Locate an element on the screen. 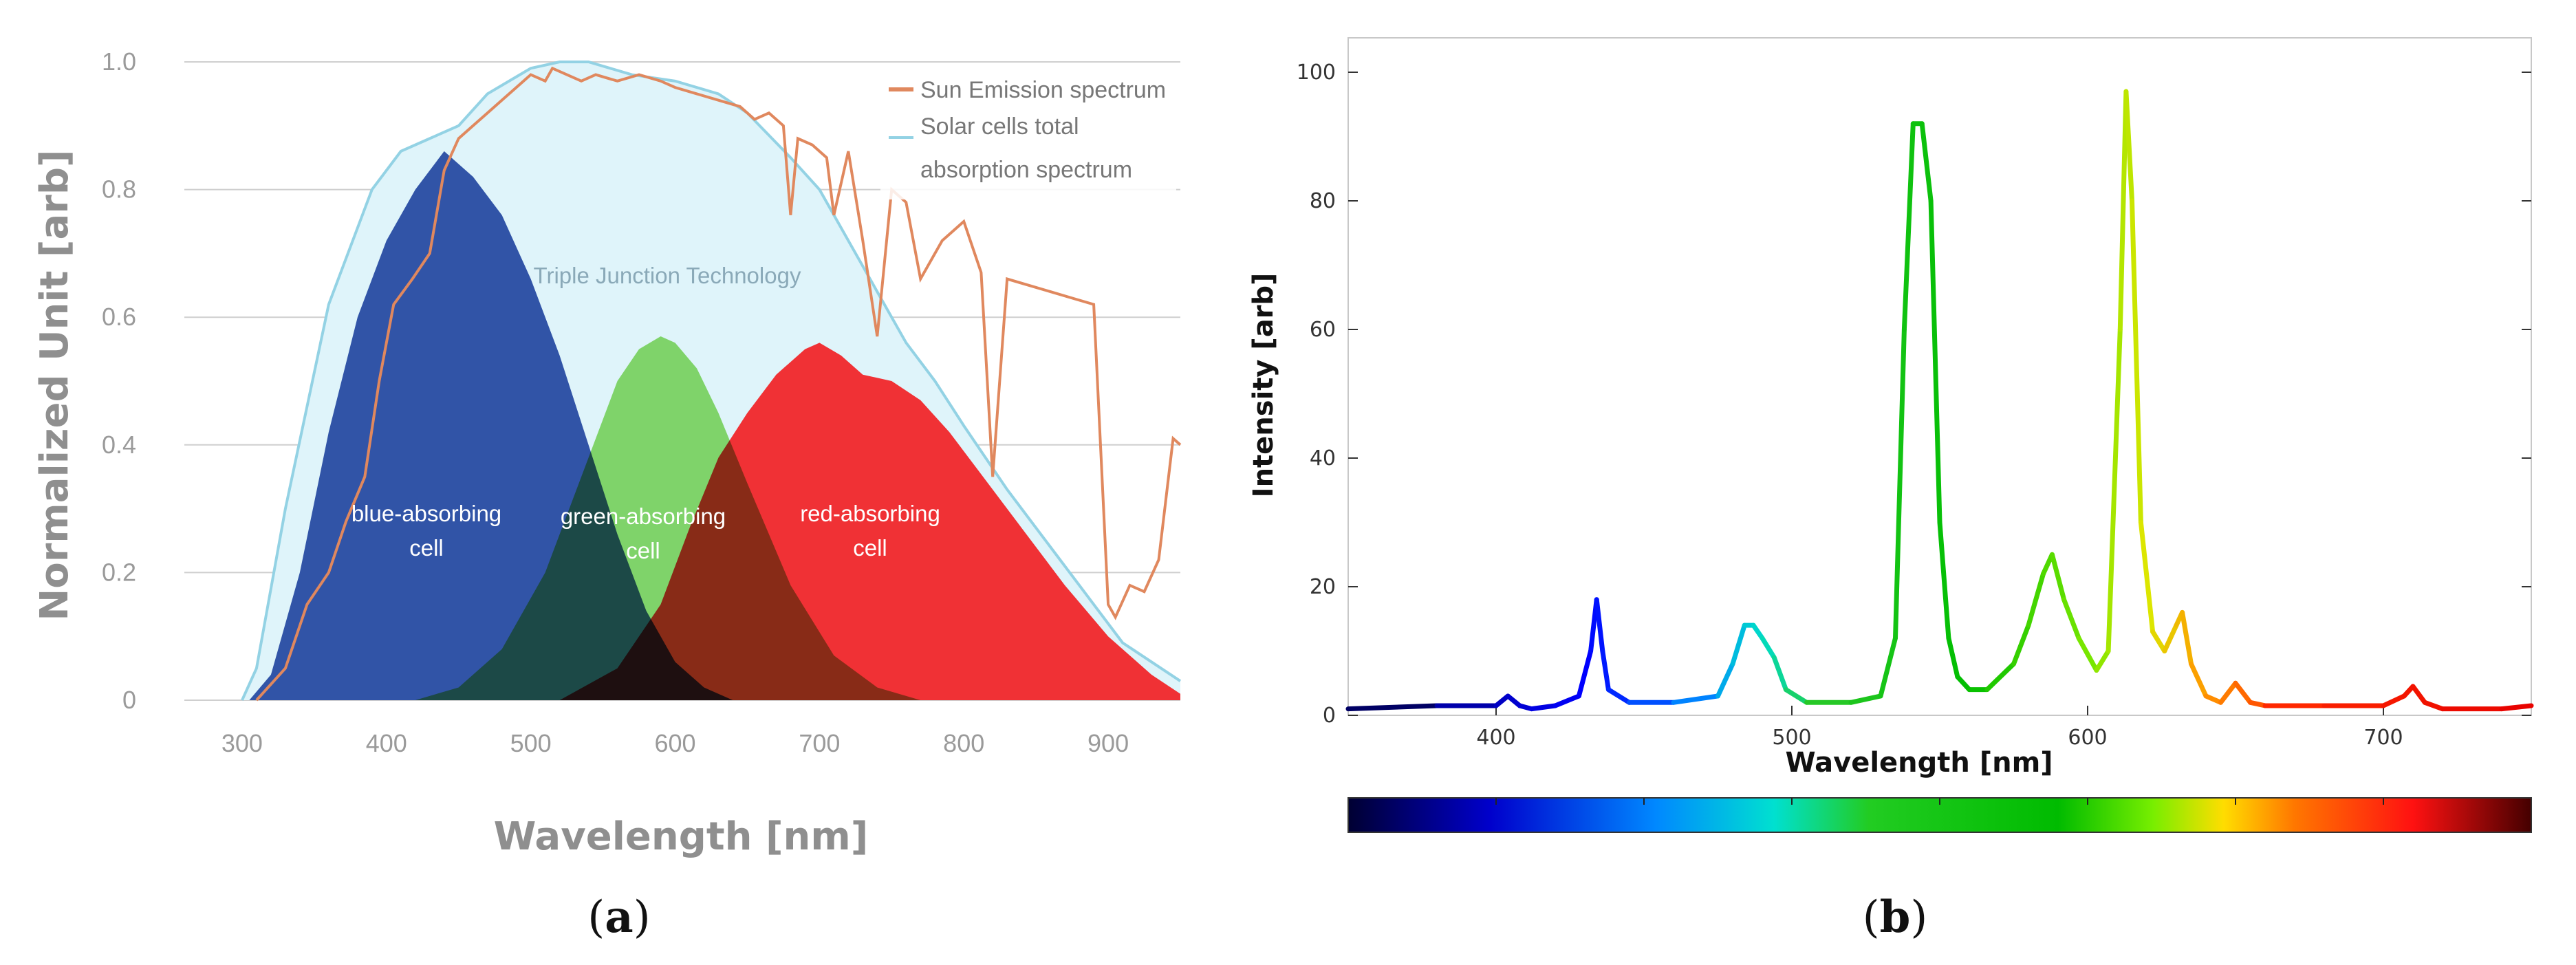 The image size is (2576, 965). legend-entry-total-1: Solar cells total is located at coordinates (999, 126).